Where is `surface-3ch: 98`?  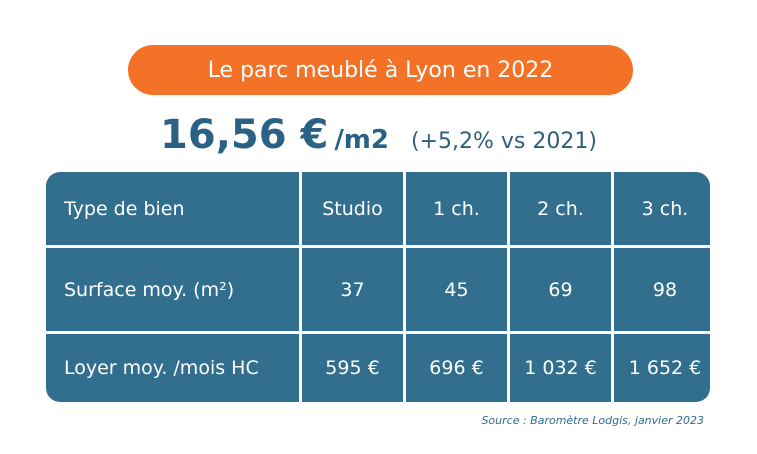
surface-3ch: 98 is located at coordinates (662, 289).